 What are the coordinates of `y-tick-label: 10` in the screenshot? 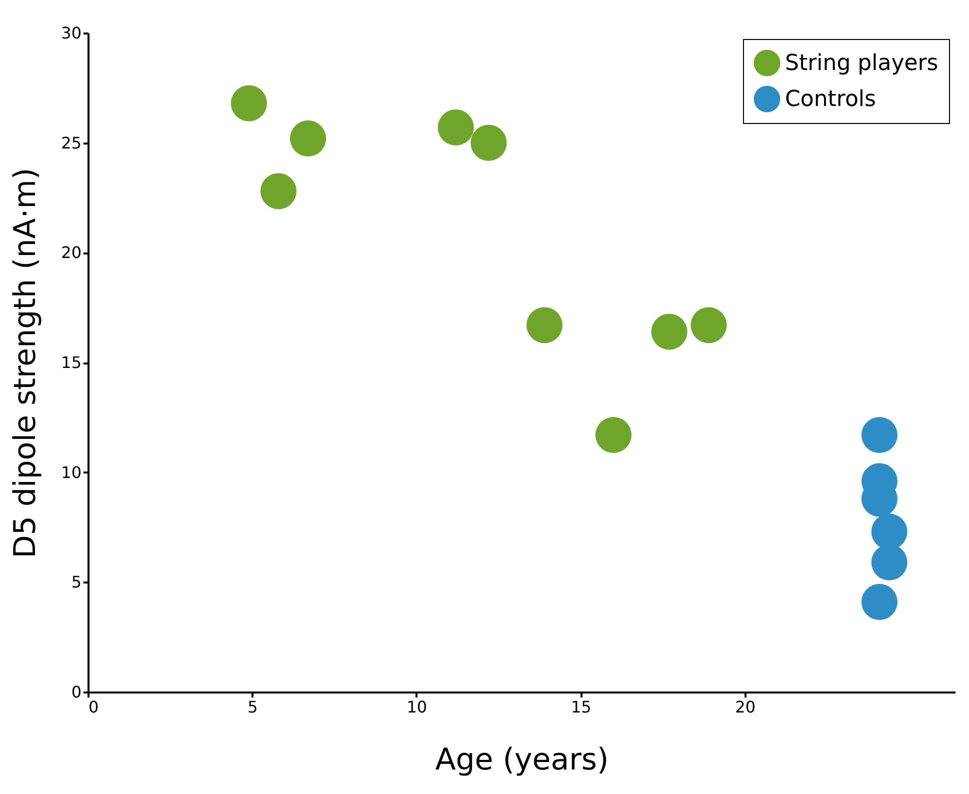 It's located at (71, 472).